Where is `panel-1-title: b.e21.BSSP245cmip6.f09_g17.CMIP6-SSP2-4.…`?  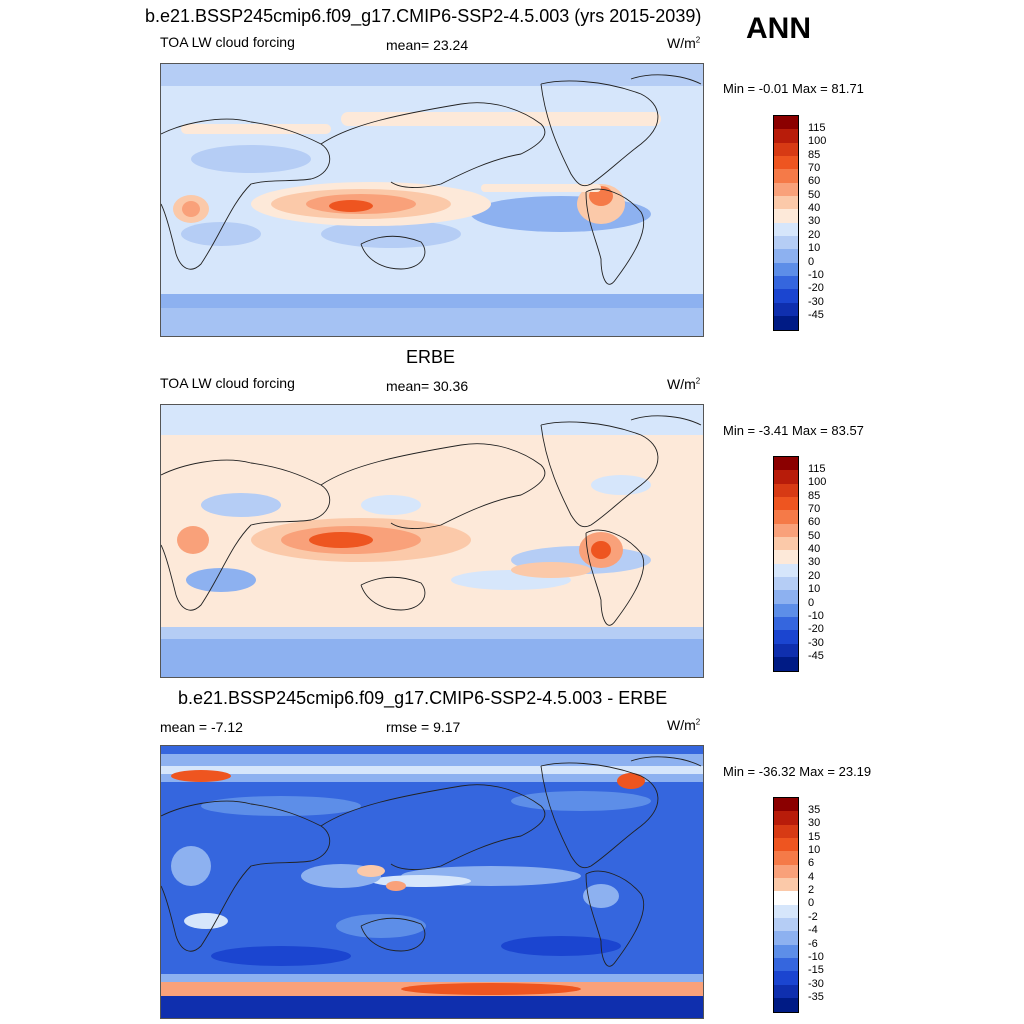
panel-1-title: b.e21.BSSP245cmip6.f09_g17.CMIP6-SSP2-4.… is located at coordinates (423, 16).